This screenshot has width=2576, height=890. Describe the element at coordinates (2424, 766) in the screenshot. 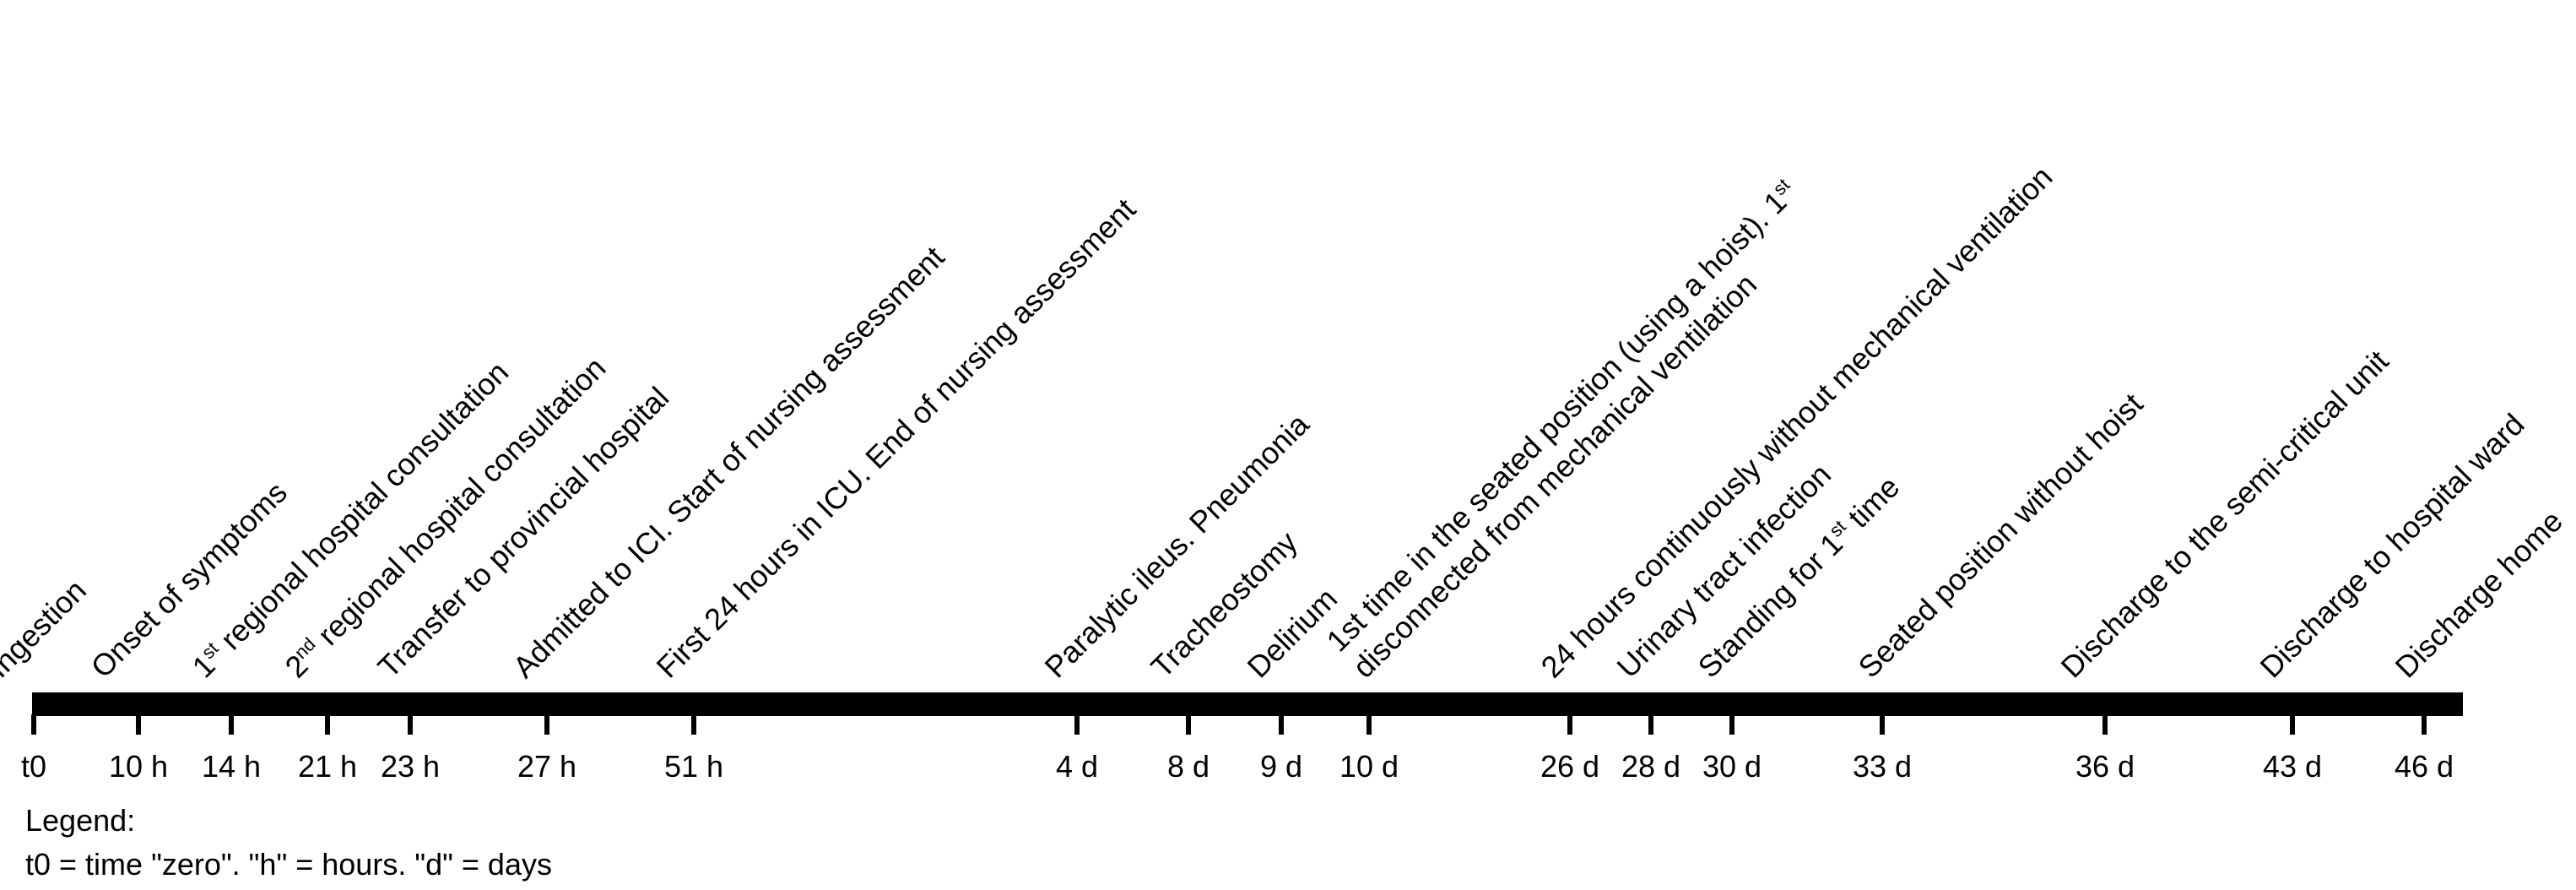

I see `time-label-home: 46 d` at that location.